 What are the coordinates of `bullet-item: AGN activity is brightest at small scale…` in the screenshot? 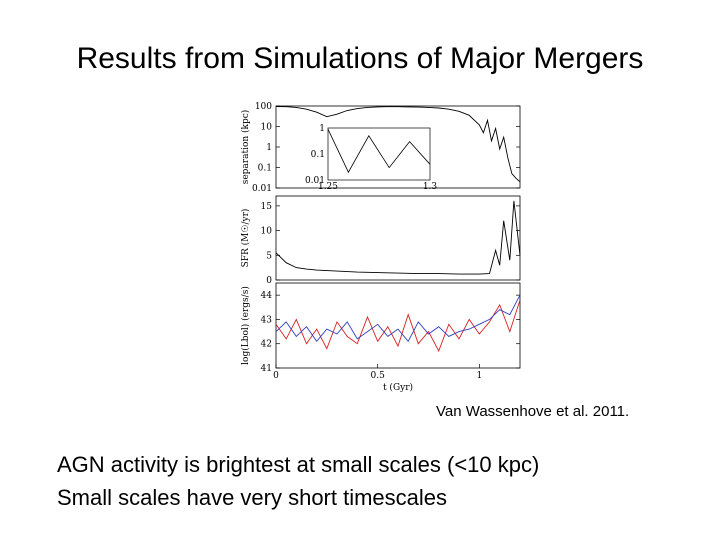 It's located at (298, 464).